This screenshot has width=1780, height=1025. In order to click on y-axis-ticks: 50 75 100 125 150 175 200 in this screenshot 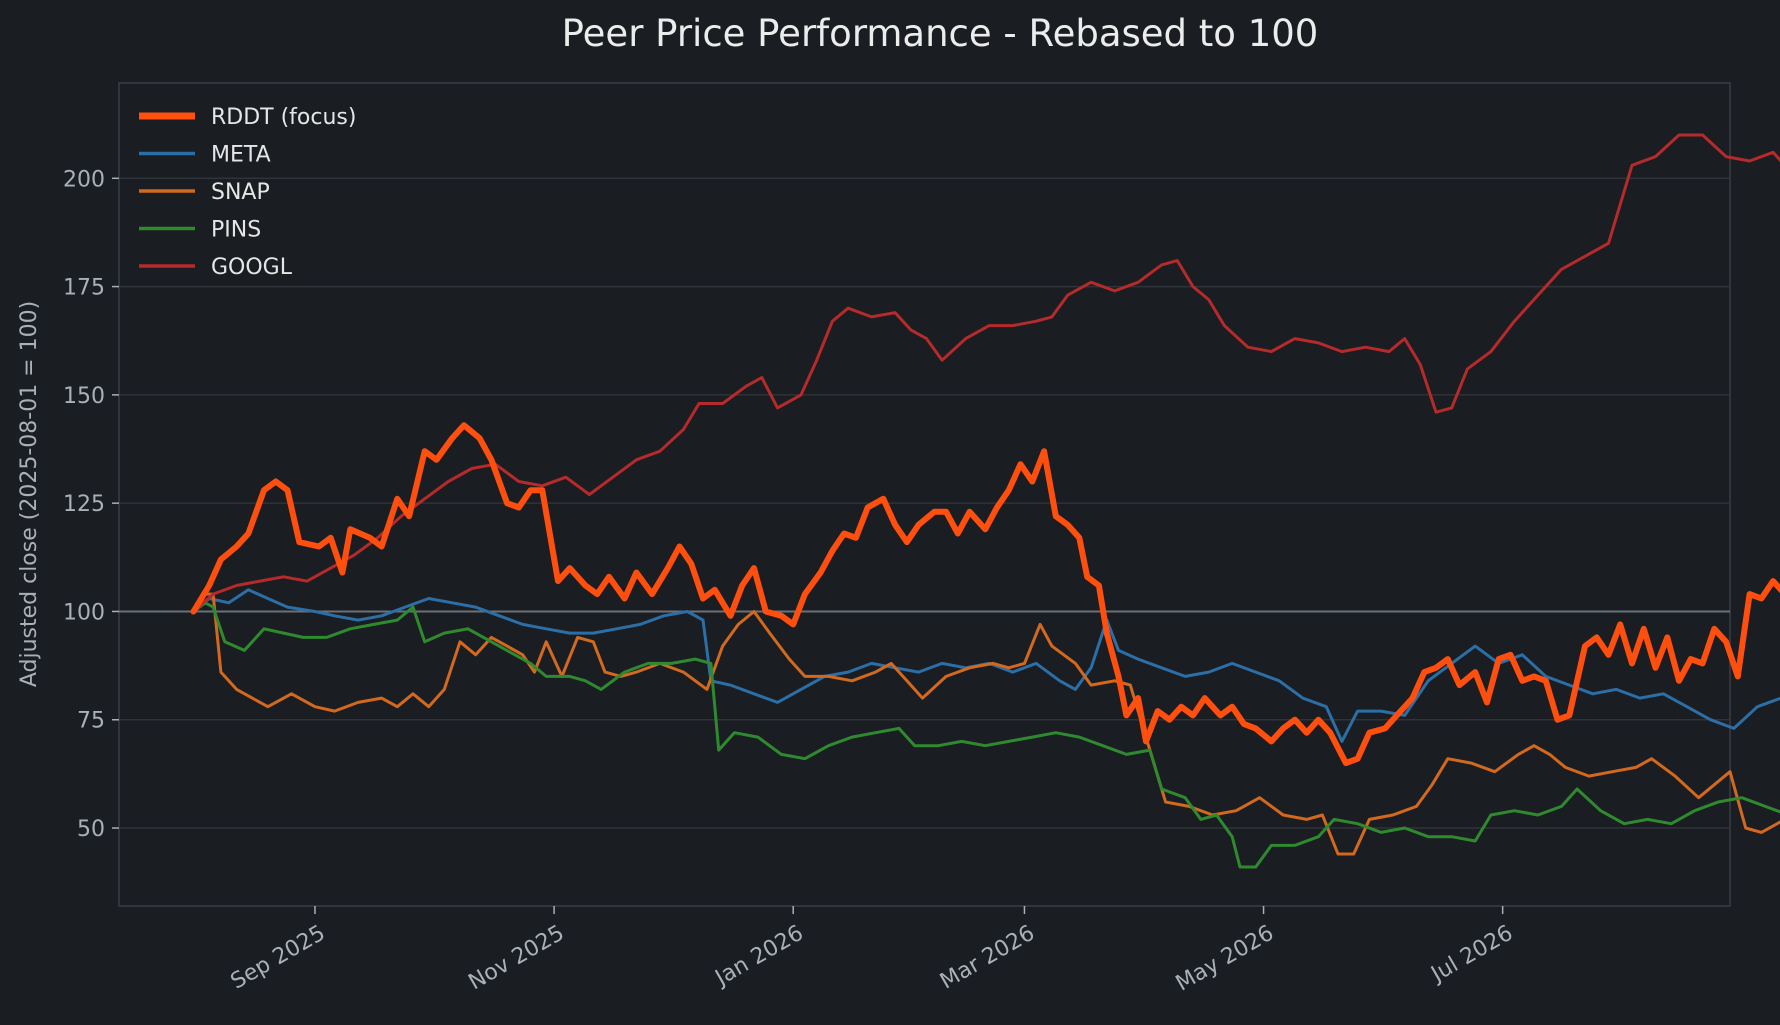, I will do `click(91, 504)`.